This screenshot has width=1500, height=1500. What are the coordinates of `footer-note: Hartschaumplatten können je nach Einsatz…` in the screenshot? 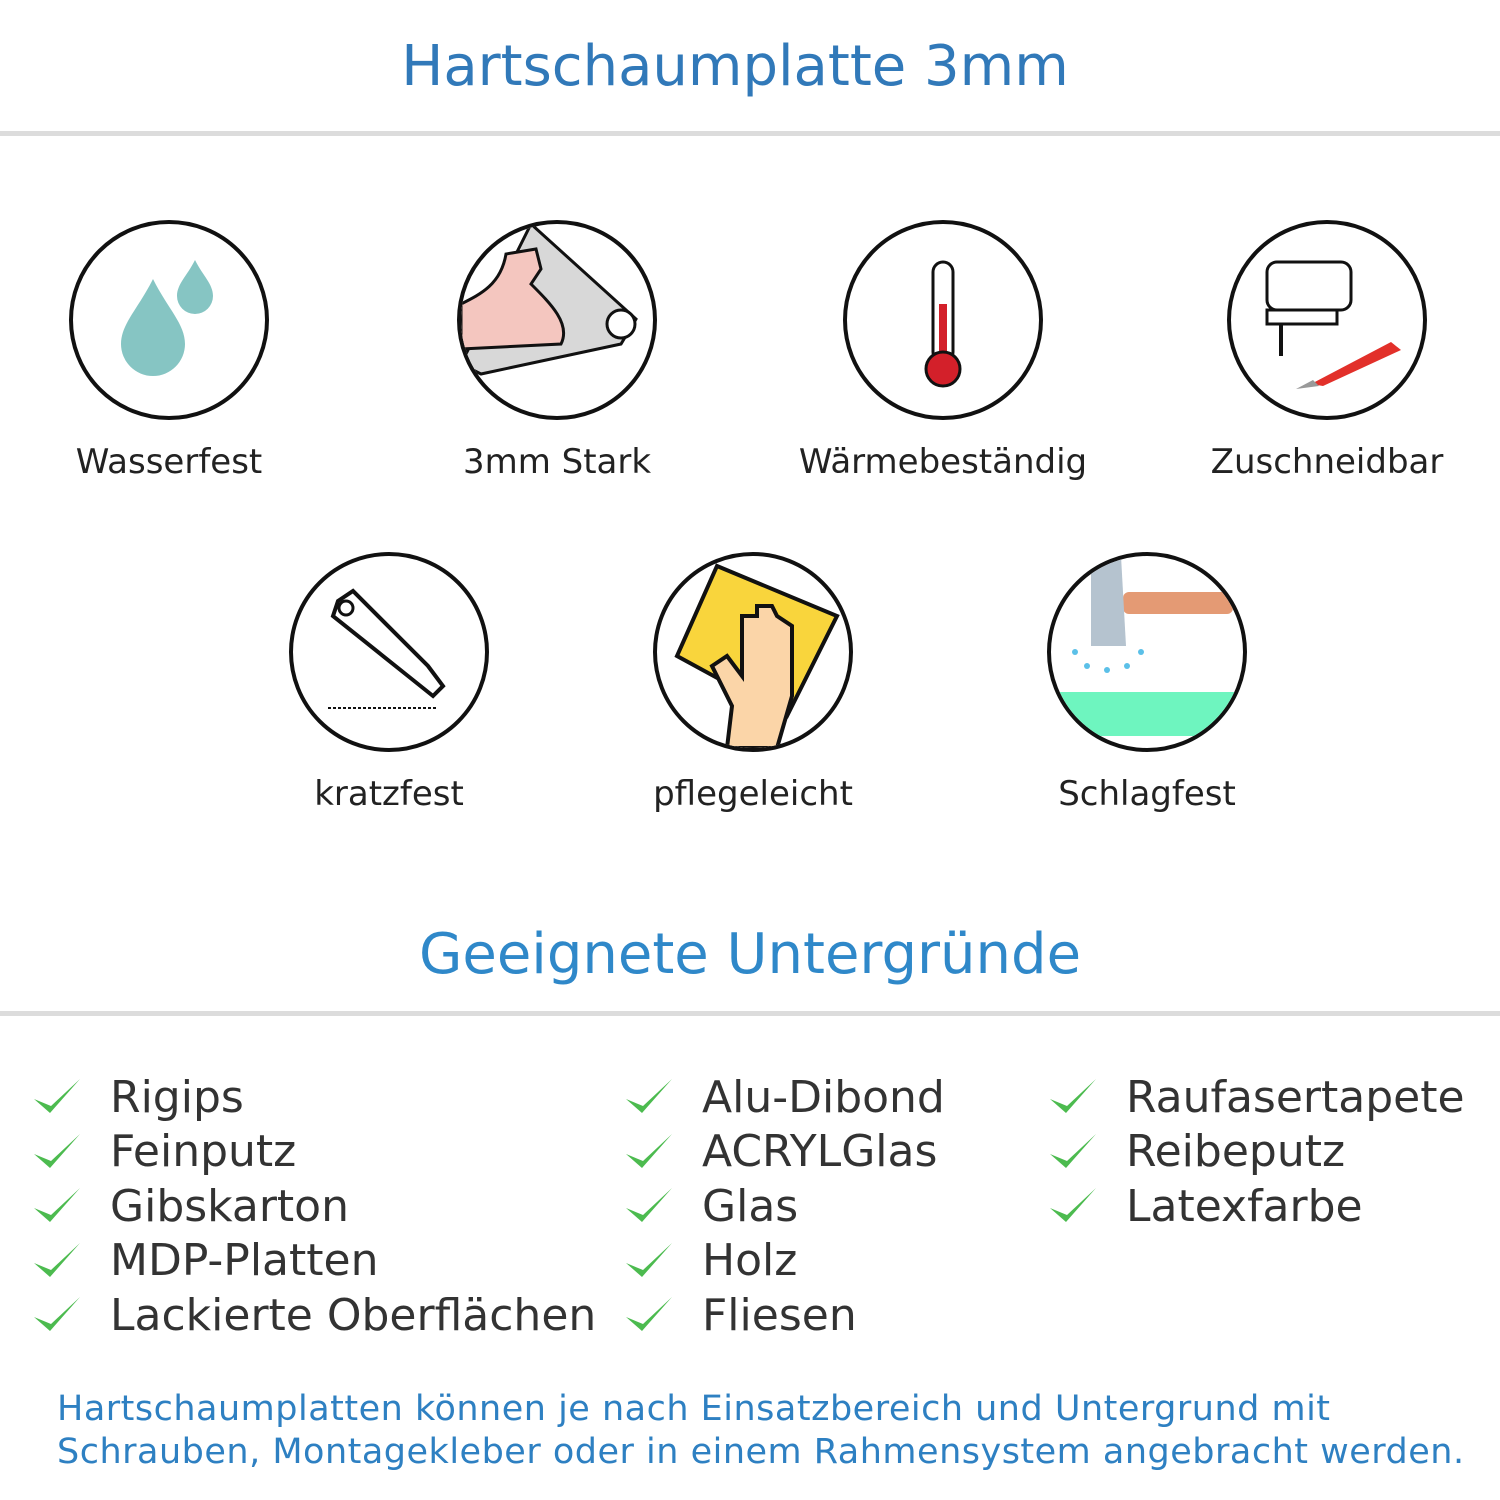 It's located at (761, 1431).